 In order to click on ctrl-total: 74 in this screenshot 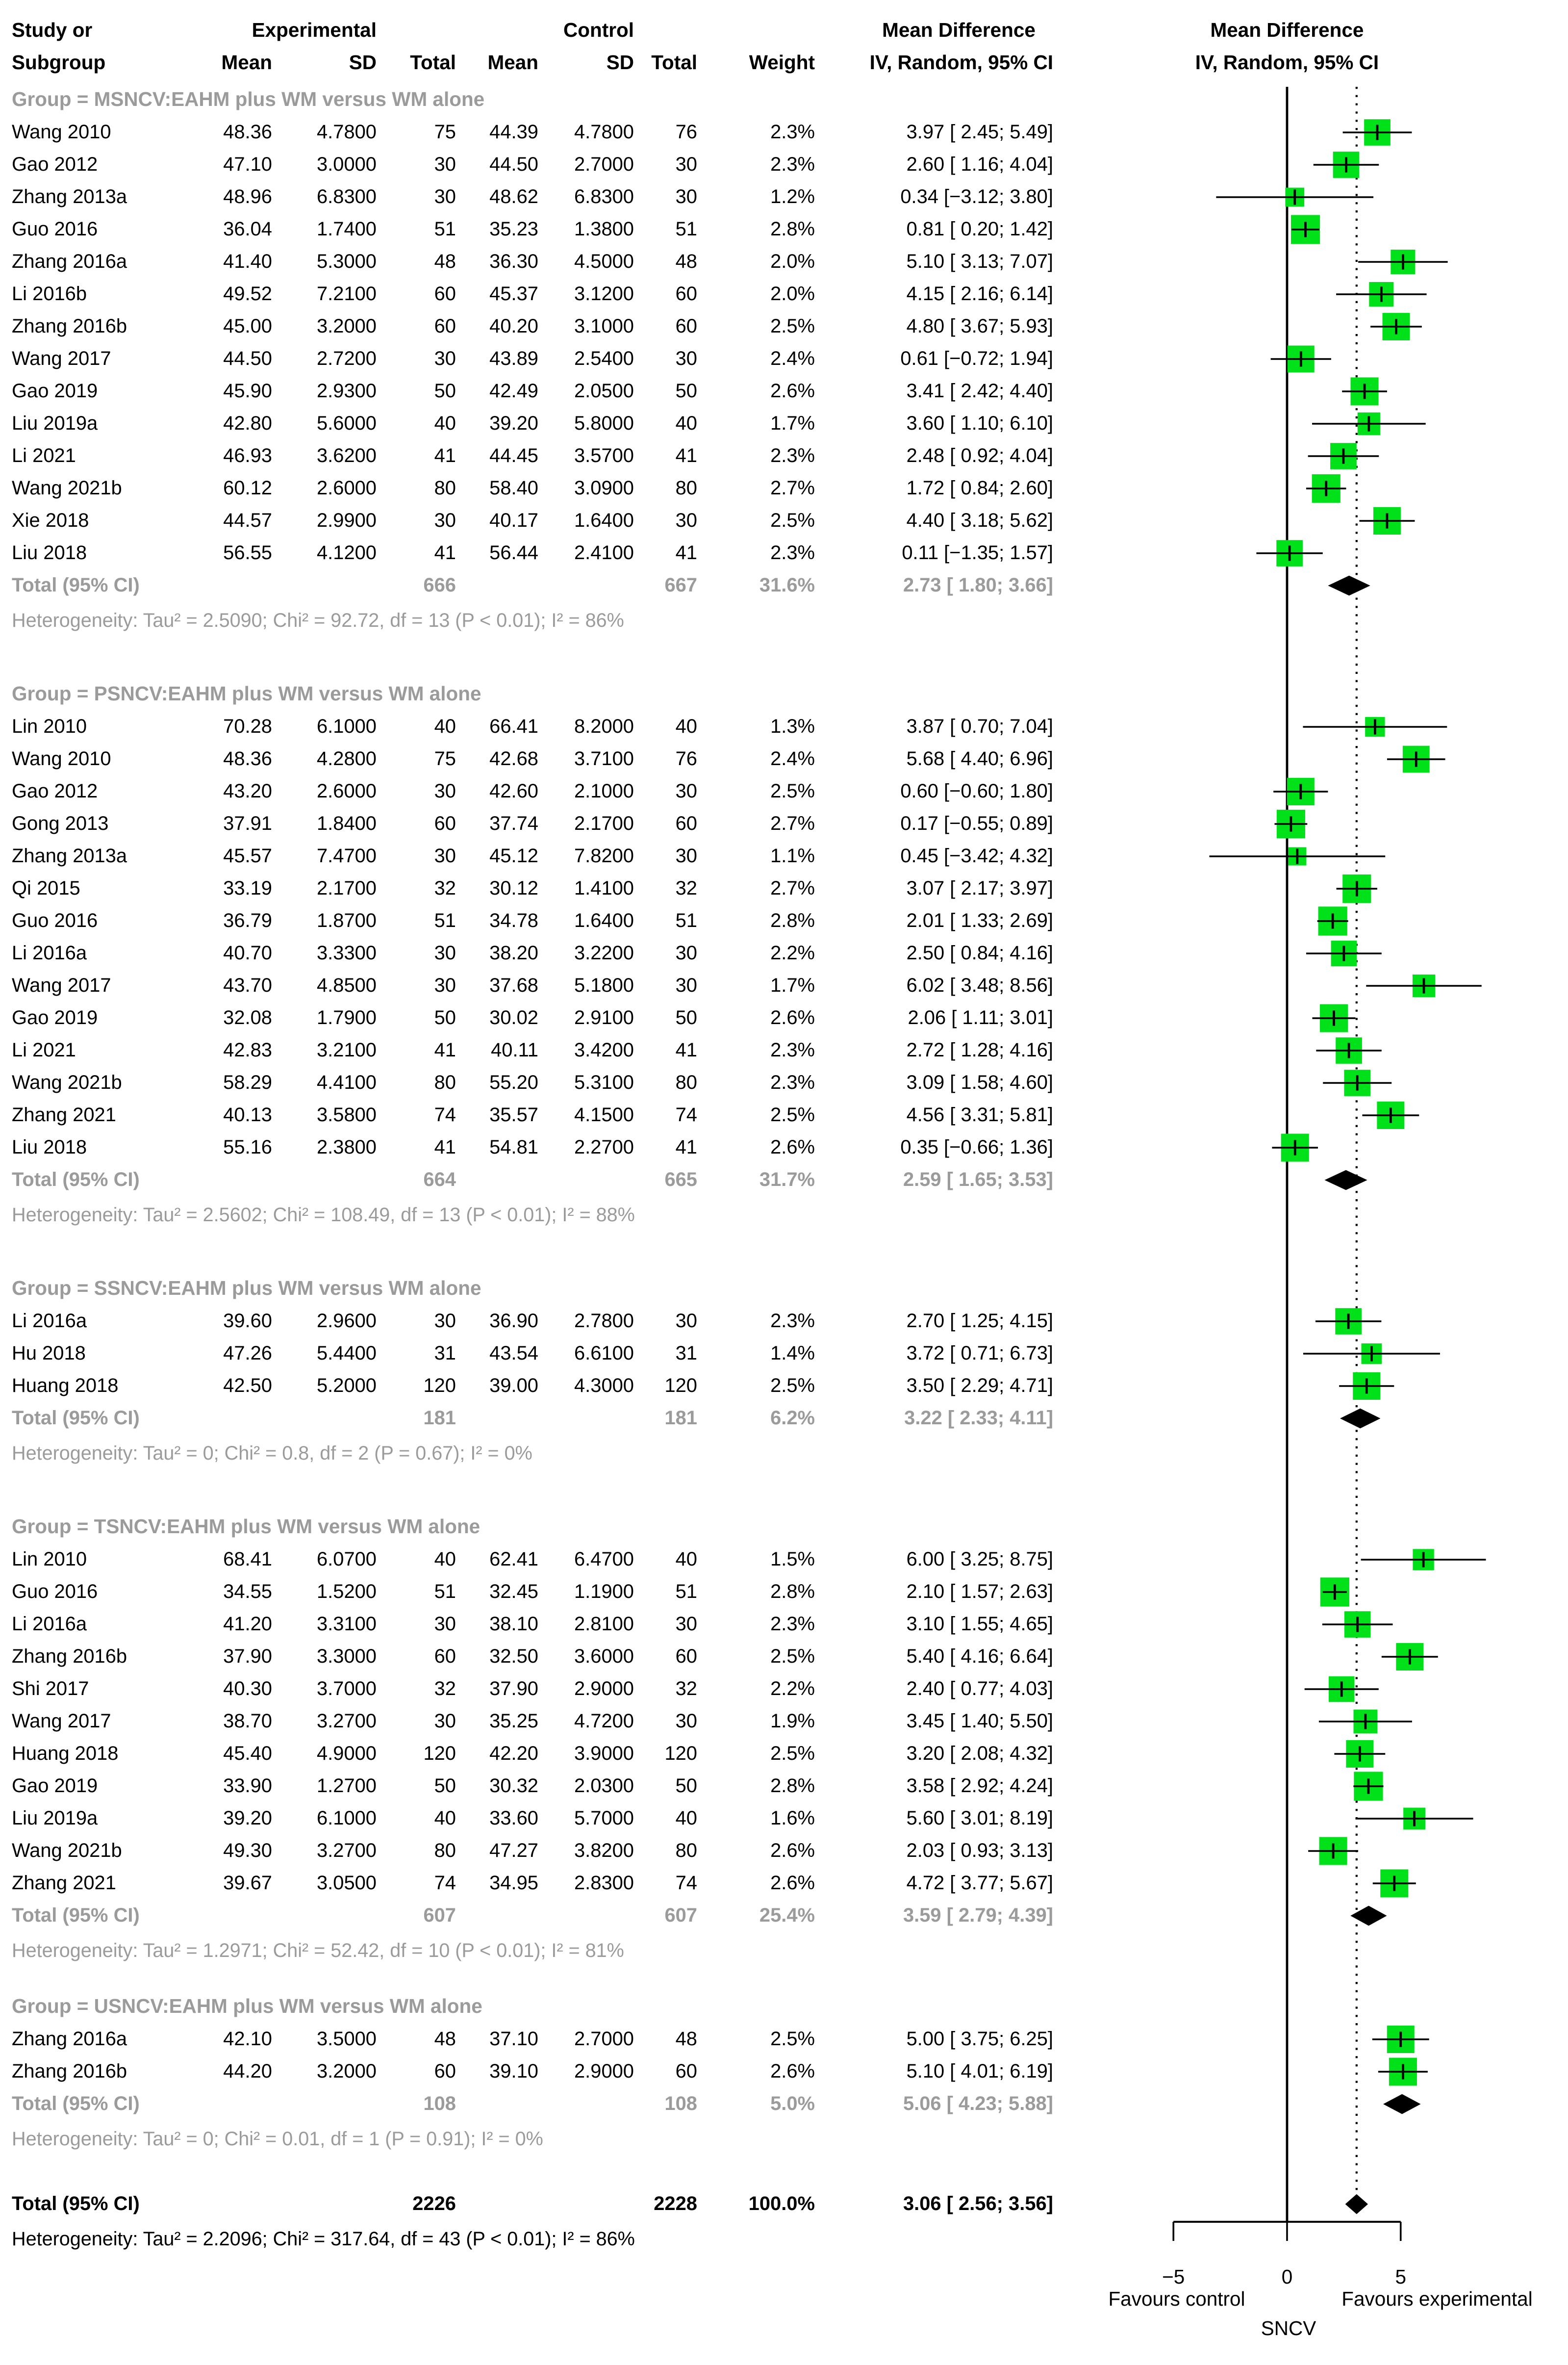, I will do `click(686, 1883)`.